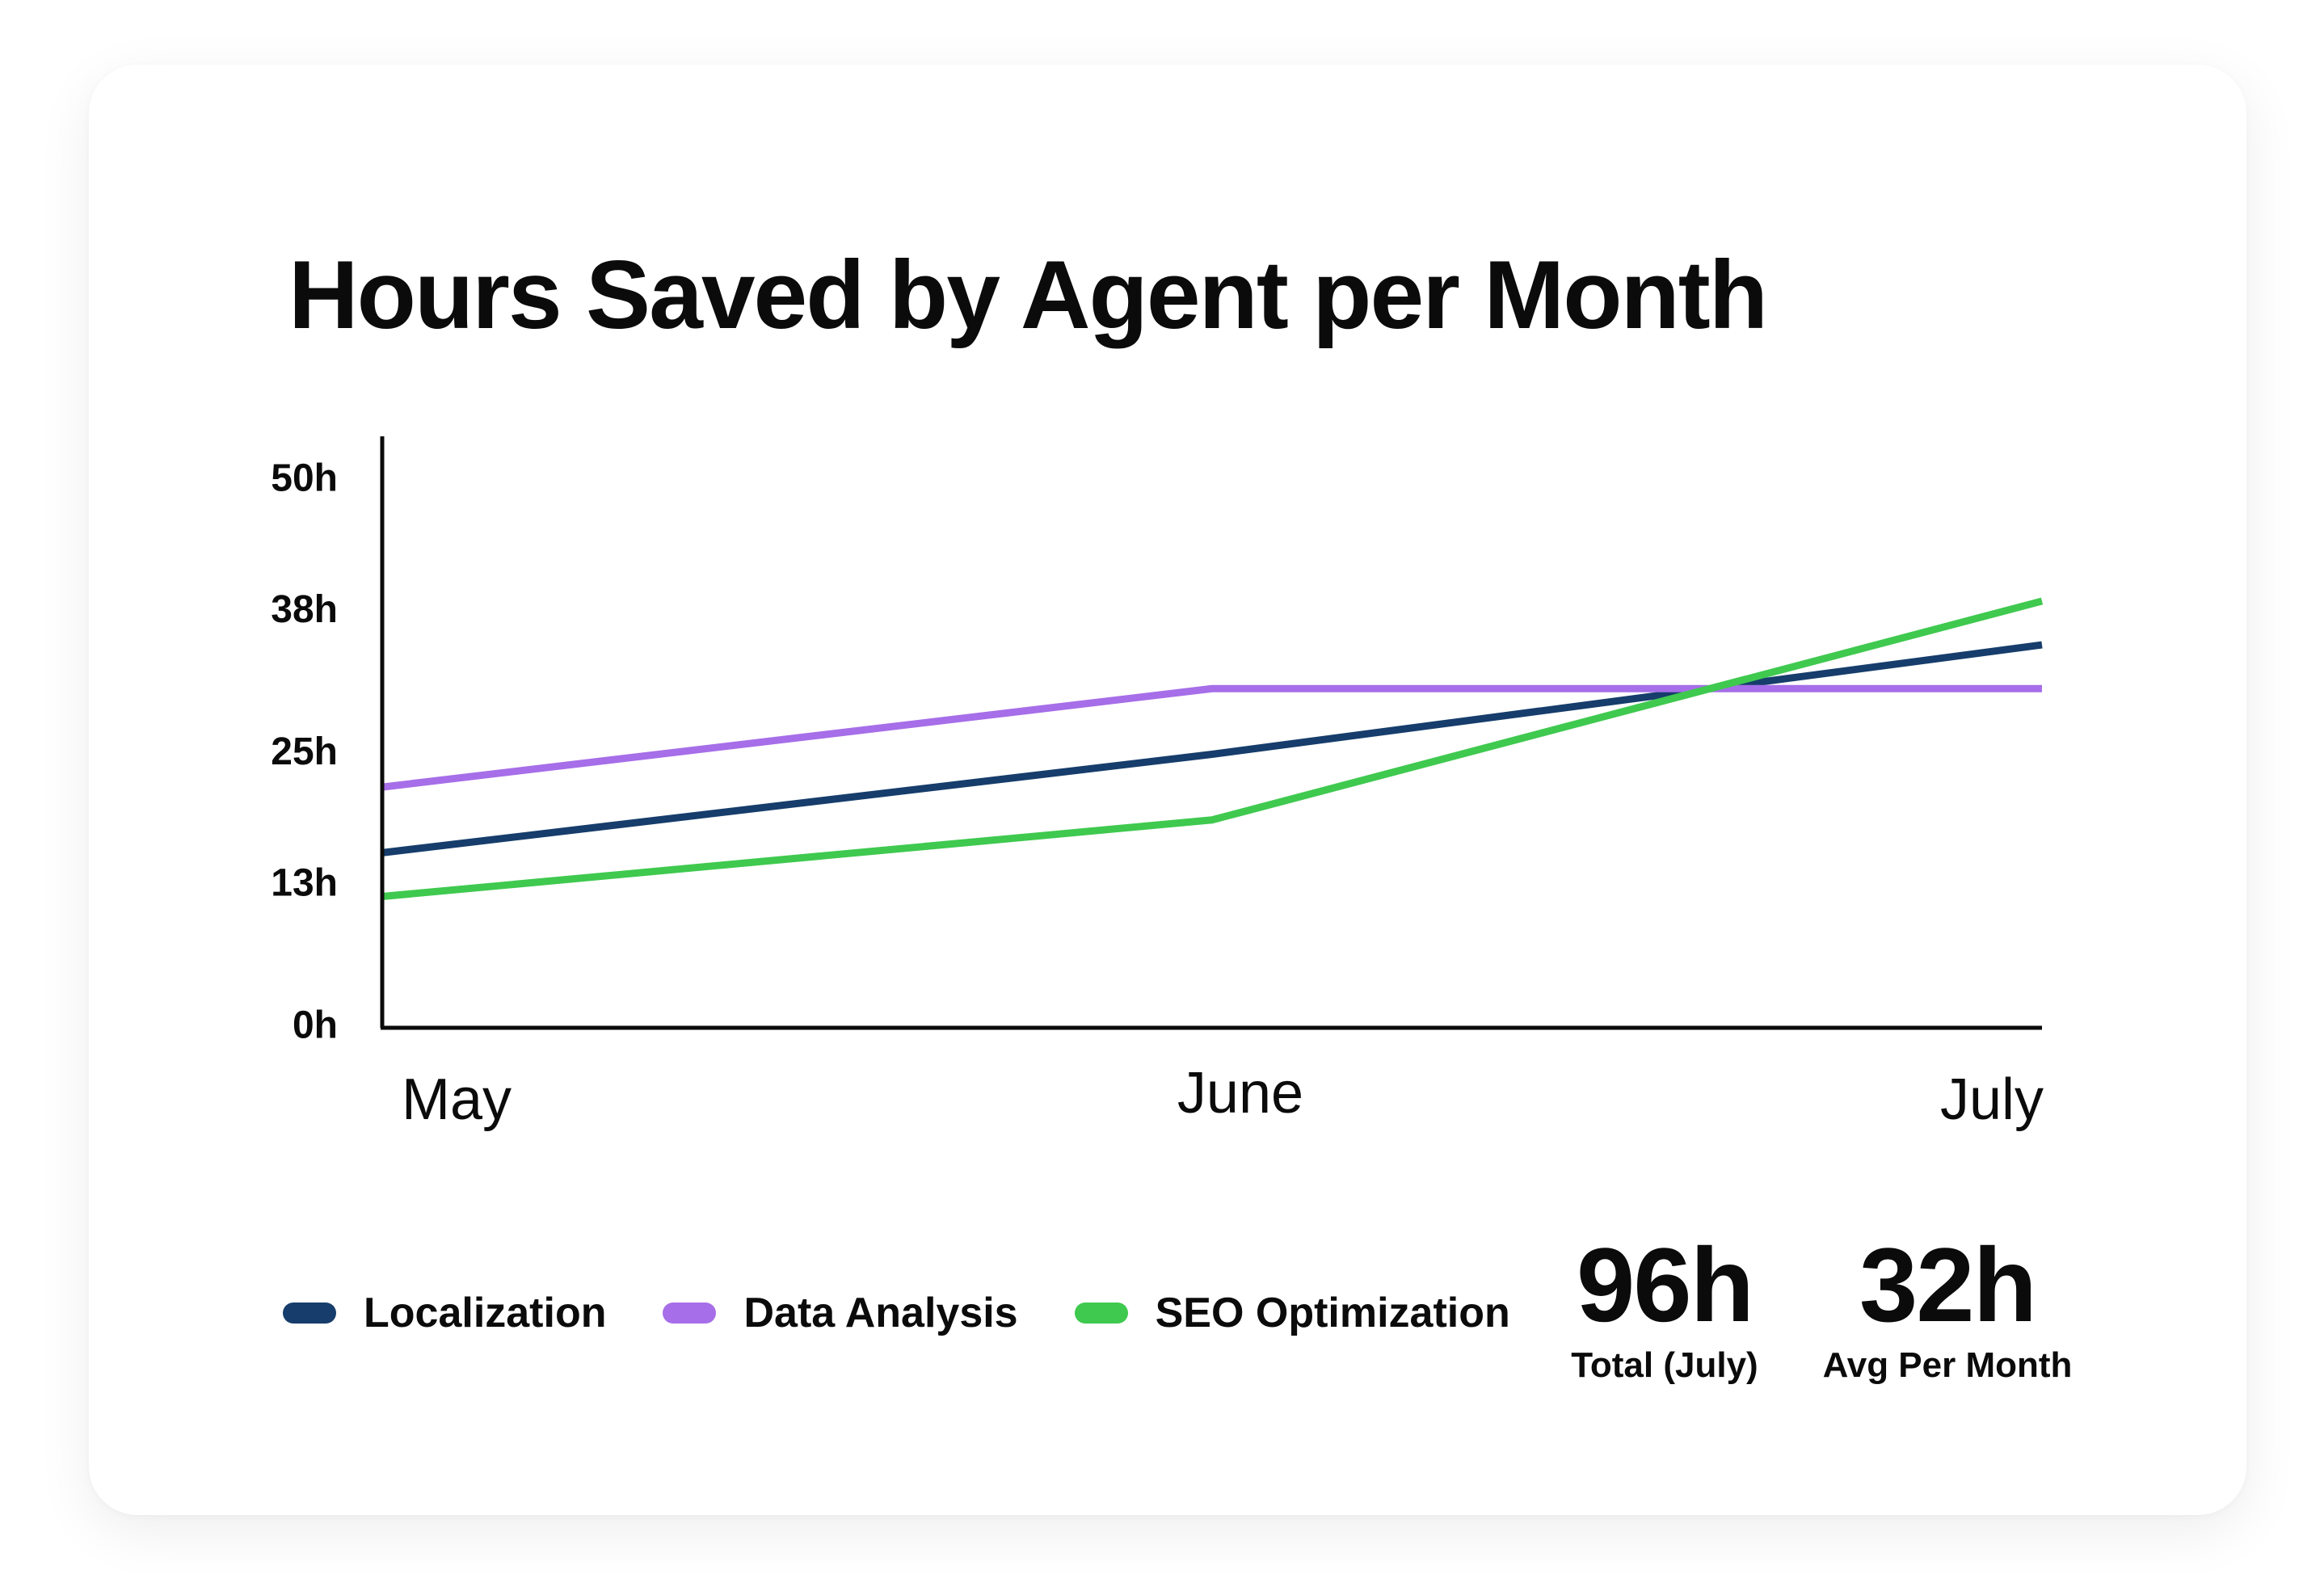 This screenshot has width=2324, height=1574. What do you see at coordinates (304, 478) in the screenshot?
I see `y-tick-label: 50h` at bounding box center [304, 478].